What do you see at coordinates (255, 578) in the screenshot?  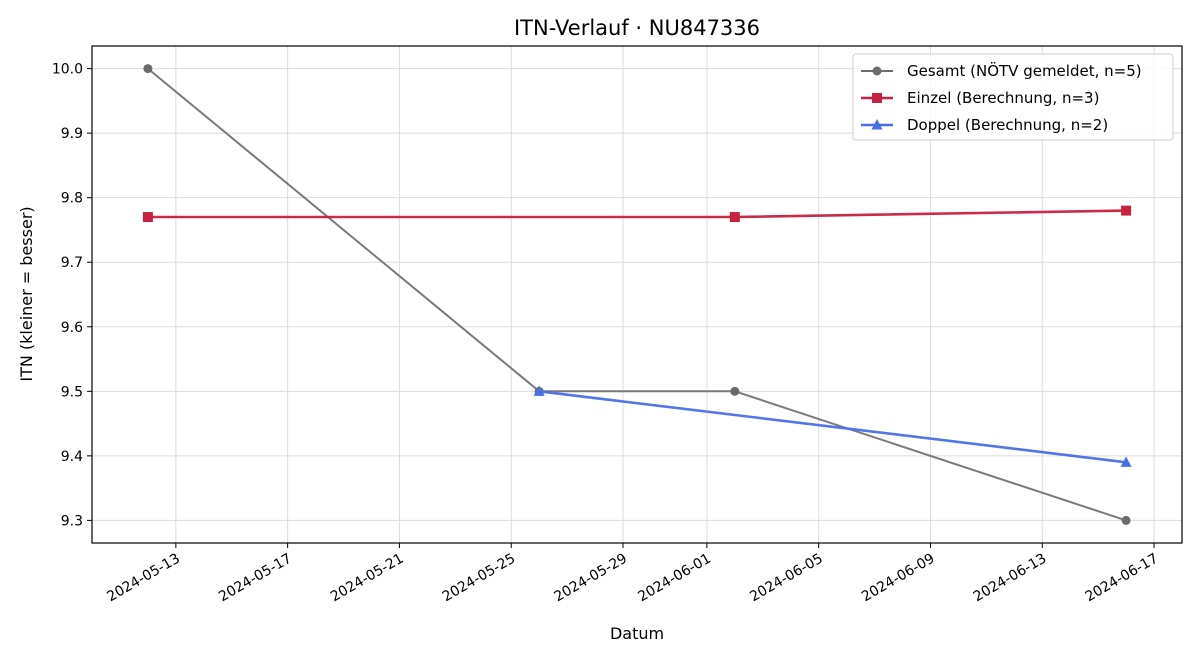 I see `x-tick-label: 2024-05-17` at bounding box center [255, 578].